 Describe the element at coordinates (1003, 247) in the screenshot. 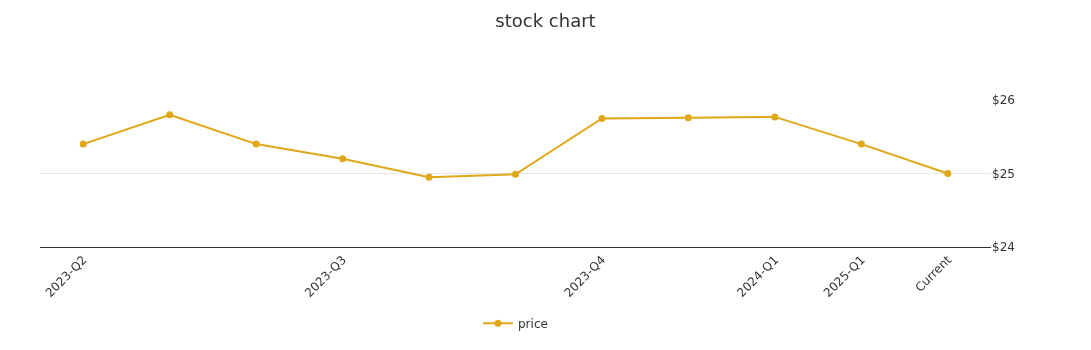

I see `y-tick-label: $24` at that location.